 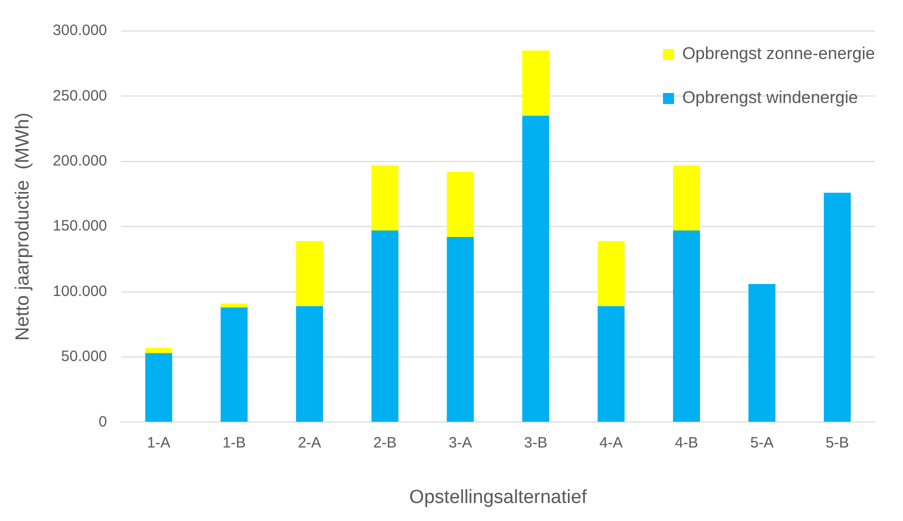 What do you see at coordinates (837, 443) in the screenshot?
I see `x-tick-label: 5-B` at bounding box center [837, 443].